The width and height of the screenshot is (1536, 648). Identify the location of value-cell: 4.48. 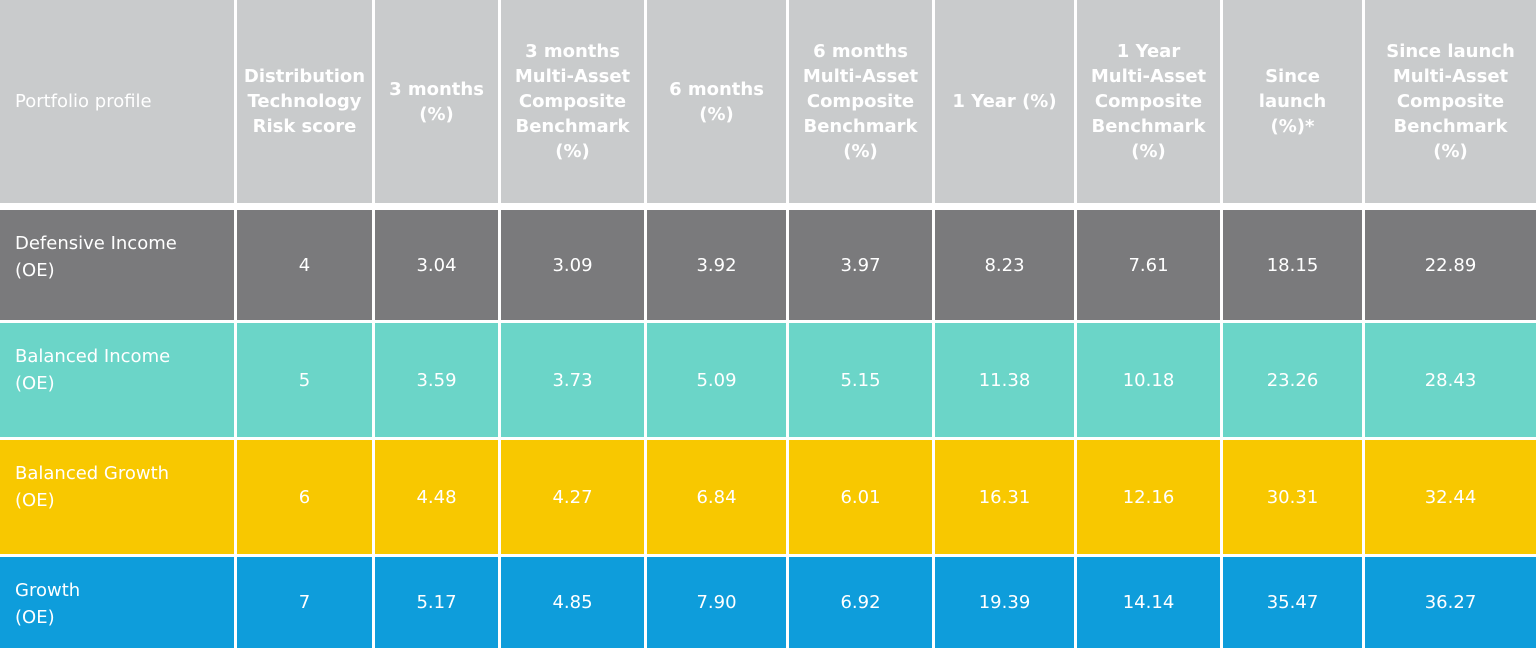
(438, 498).